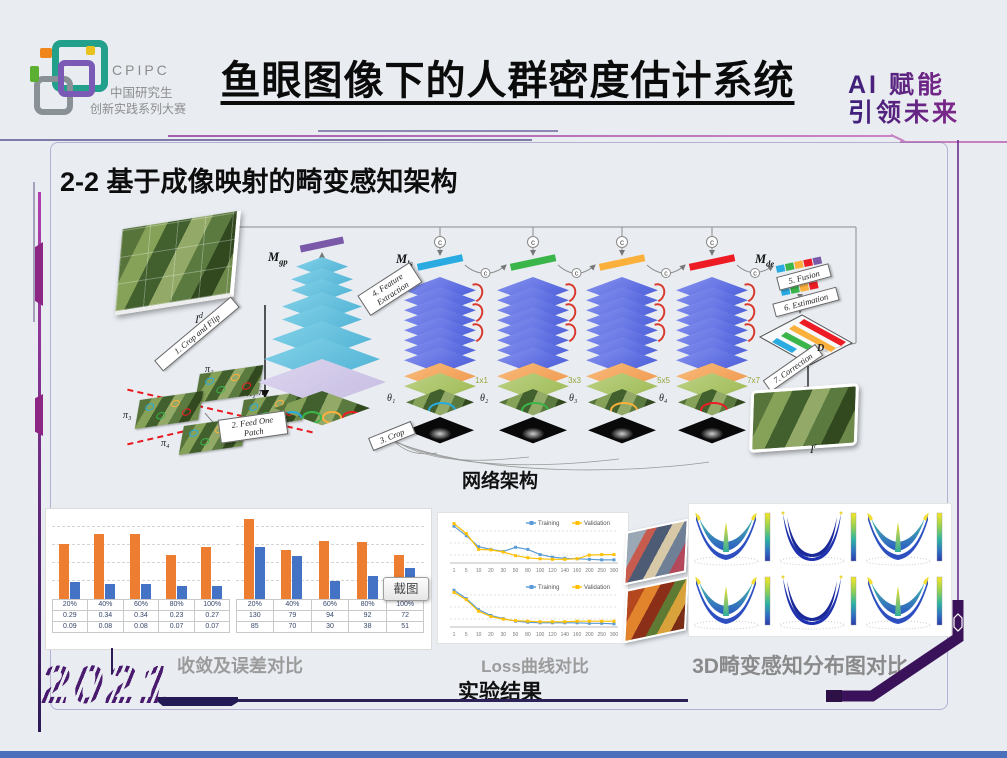 The image size is (1007, 758). Describe the element at coordinates (530, 136) in the screenshot. I see `header-divider-long` at that location.